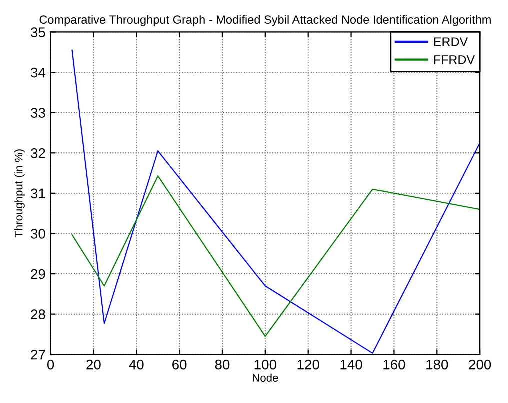 The width and height of the screenshot is (508, 403). I want to click on x-tick-label: 140, so click(351, 365).